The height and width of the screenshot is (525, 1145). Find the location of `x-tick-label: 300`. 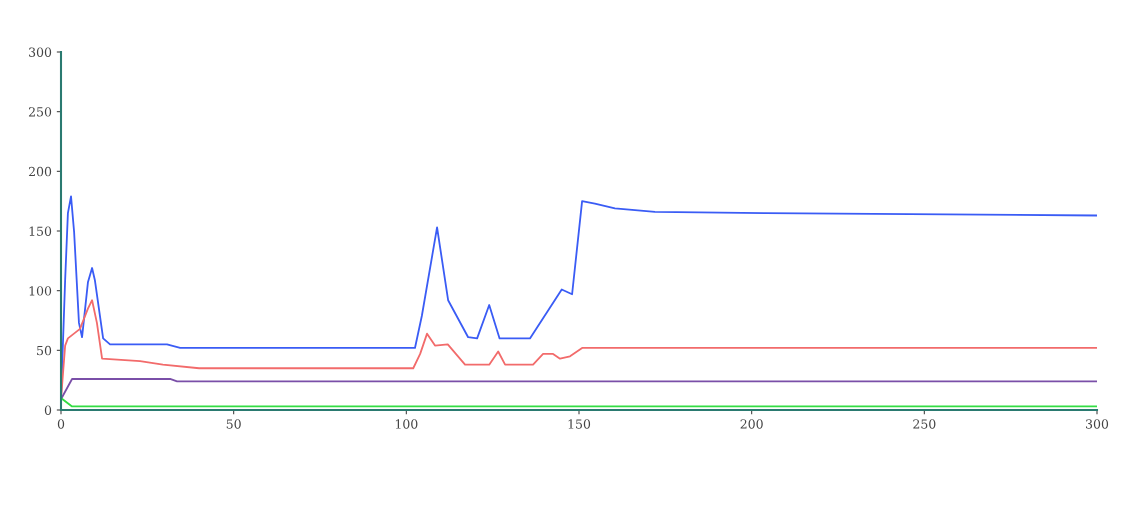

x-tick-label: 300 is located at coordinates (1097, 424).